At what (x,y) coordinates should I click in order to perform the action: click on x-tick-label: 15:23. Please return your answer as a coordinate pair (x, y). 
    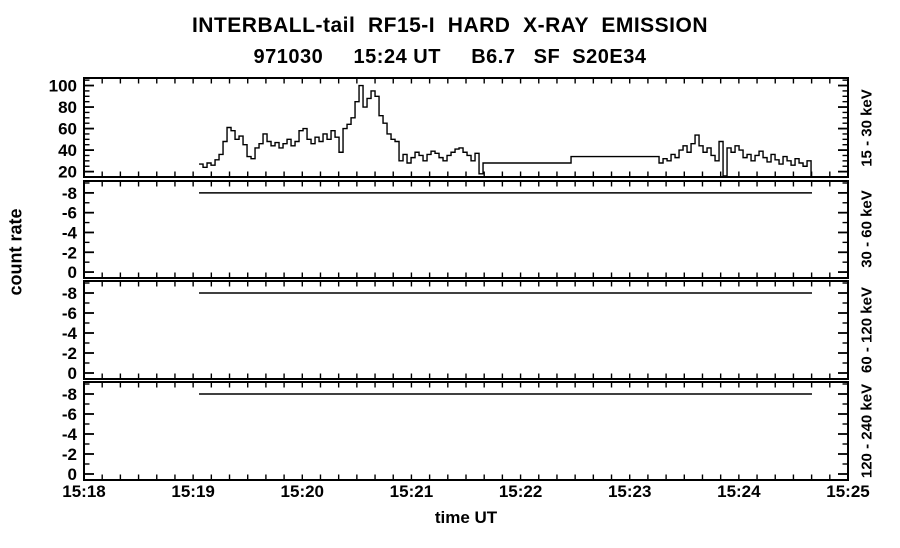
    Looking at the image, I should click on (629, 491).